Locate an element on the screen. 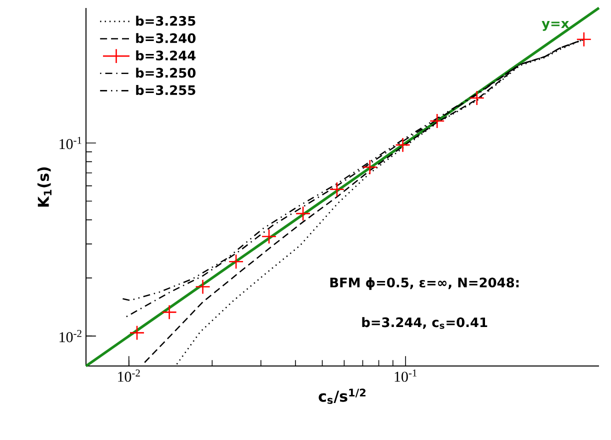 Image resolution: width=611 pixels, height=440 pixels. legend-label: b=3.235 is located at coordinates (166, 21).